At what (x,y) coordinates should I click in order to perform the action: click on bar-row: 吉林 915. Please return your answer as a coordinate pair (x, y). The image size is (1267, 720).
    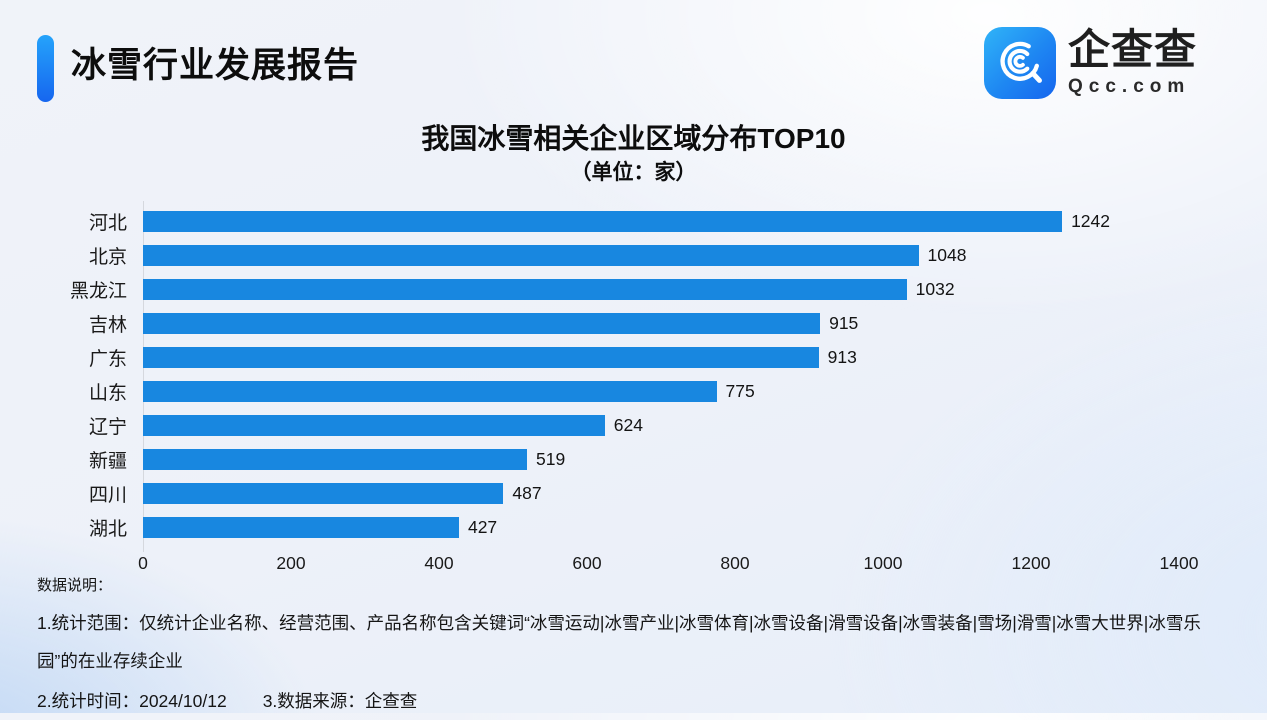
    Looking at the image, I should click on (633, 323).